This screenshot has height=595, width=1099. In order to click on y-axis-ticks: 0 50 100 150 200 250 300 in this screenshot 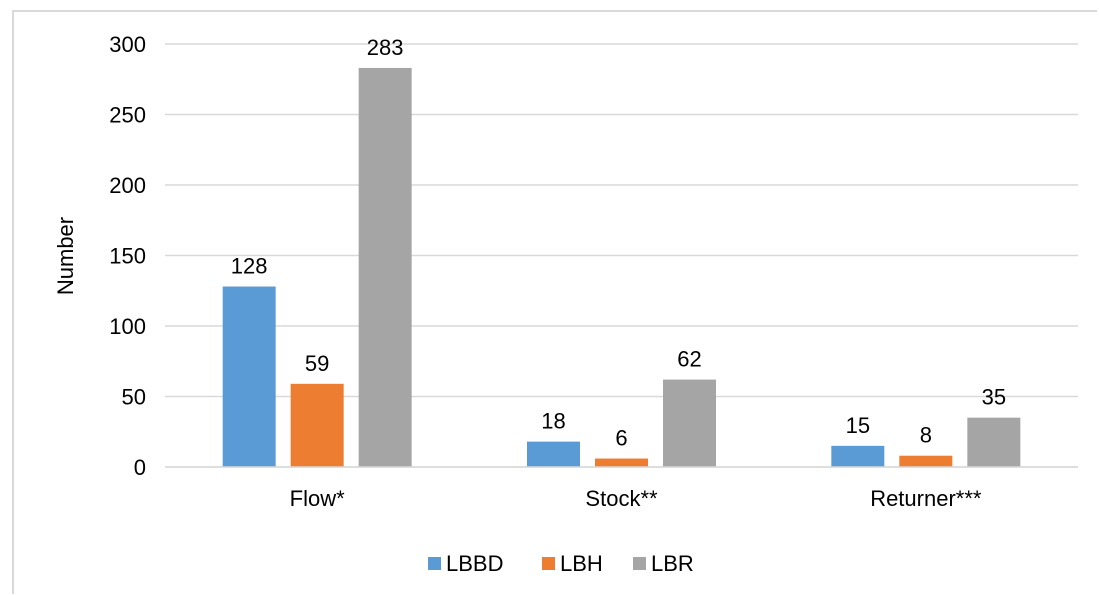, I will do `click(127, 256)`.